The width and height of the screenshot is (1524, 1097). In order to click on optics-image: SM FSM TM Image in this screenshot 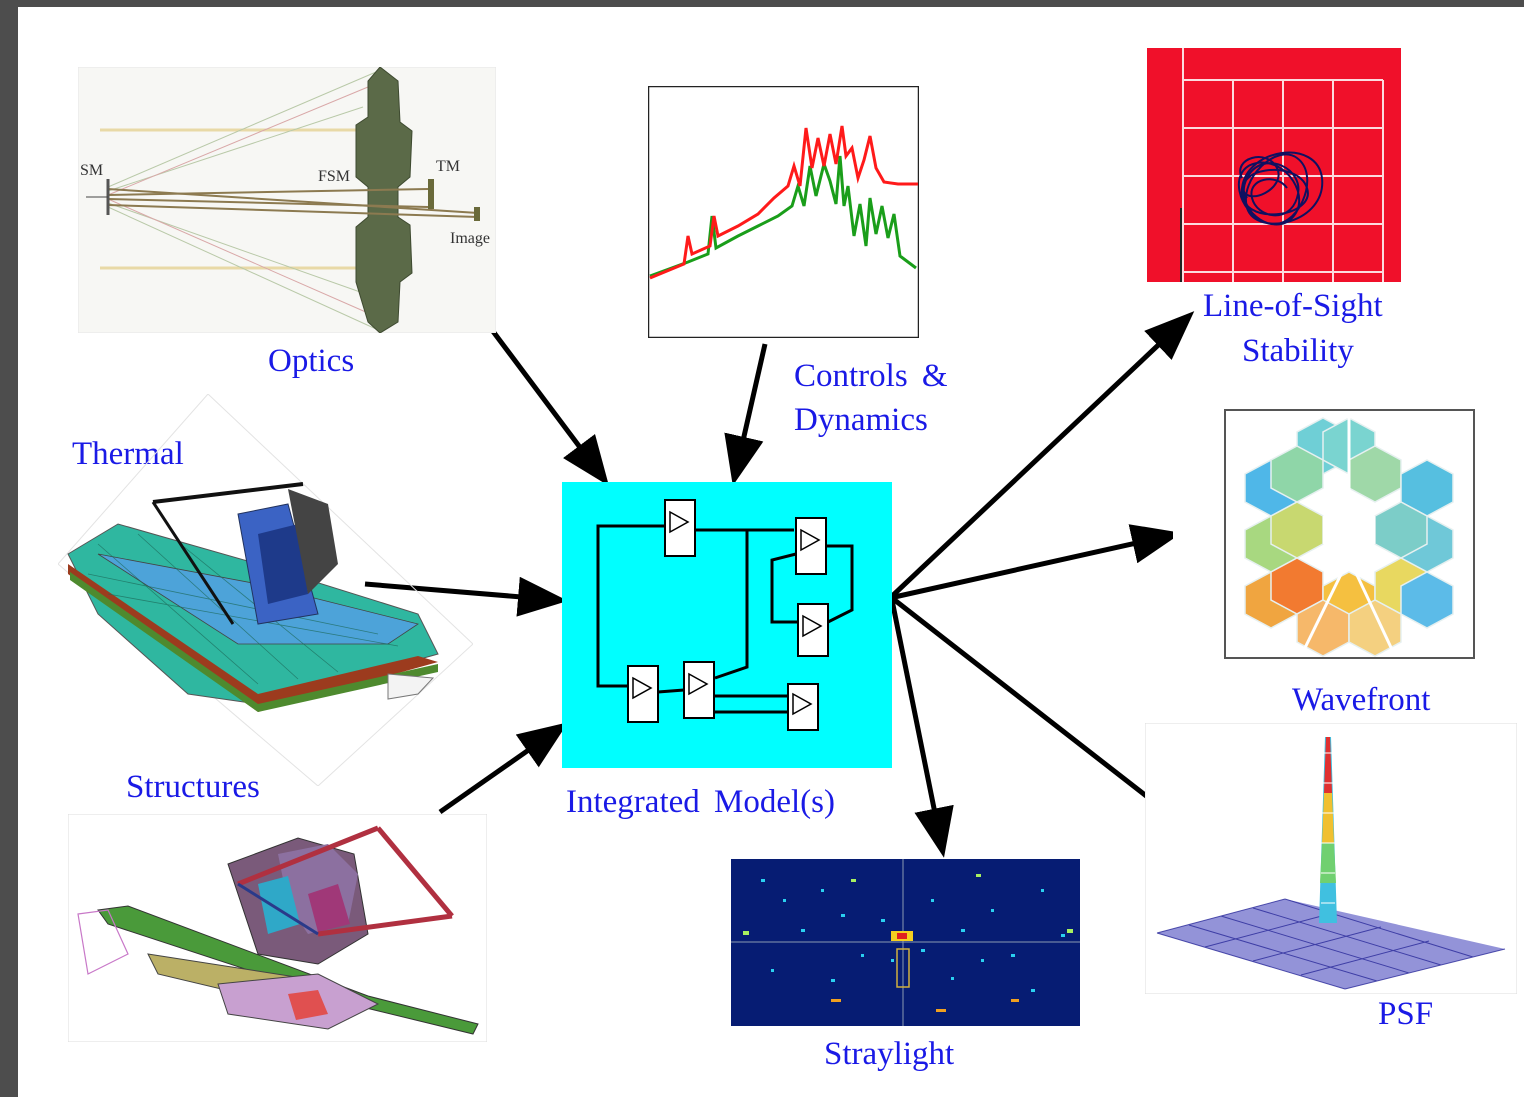, I will do `click(287, 200)`.